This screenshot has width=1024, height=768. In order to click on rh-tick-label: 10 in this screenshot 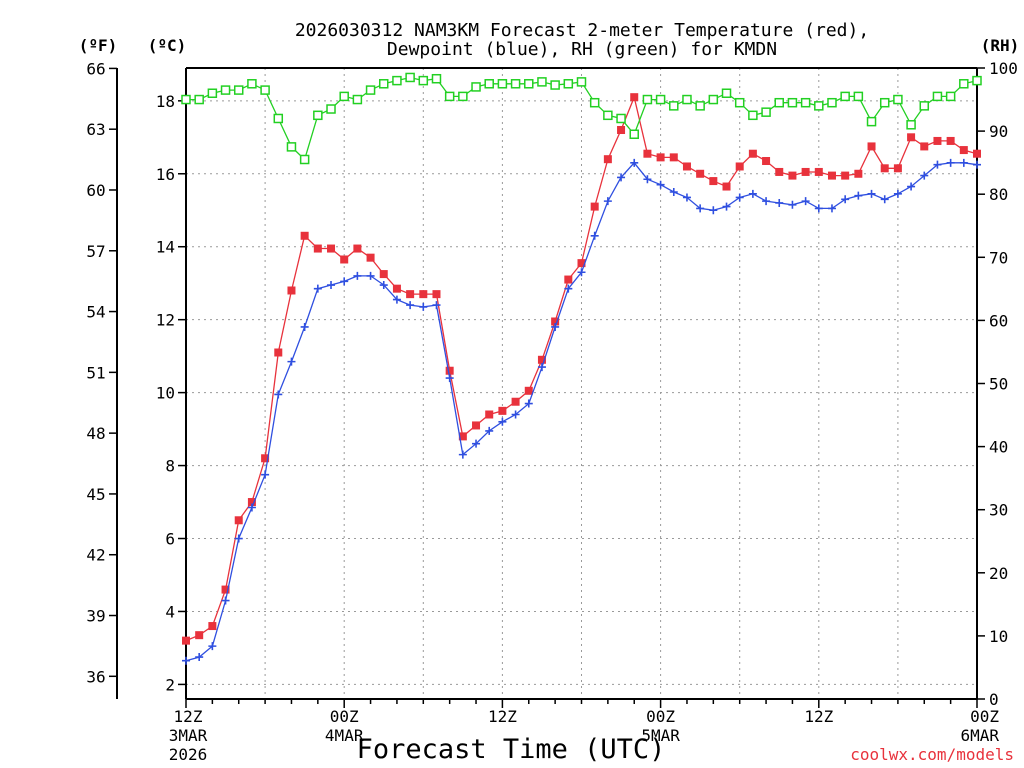, I will do `click(998, 636)`.